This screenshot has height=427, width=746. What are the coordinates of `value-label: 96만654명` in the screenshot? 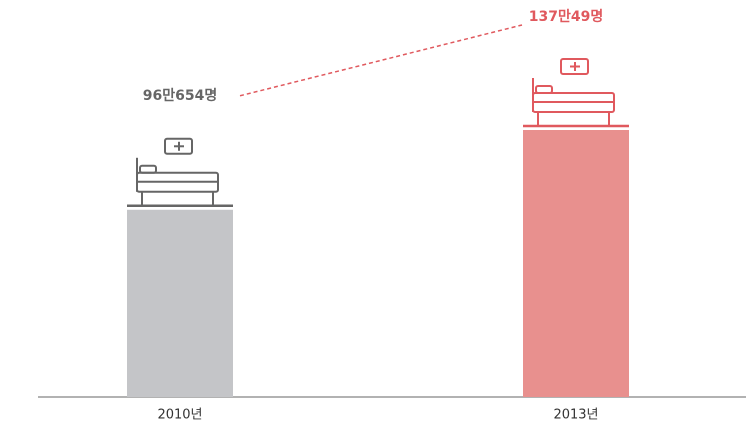 It's located at (180, 95).